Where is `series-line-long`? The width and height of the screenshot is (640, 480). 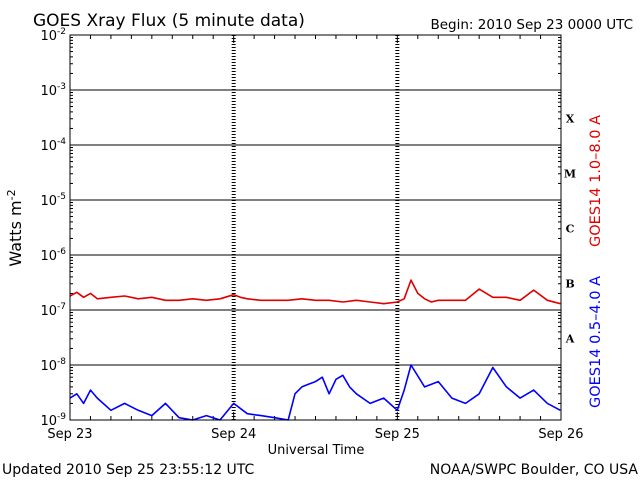
series-line-long is located at coordinates (315, 292).